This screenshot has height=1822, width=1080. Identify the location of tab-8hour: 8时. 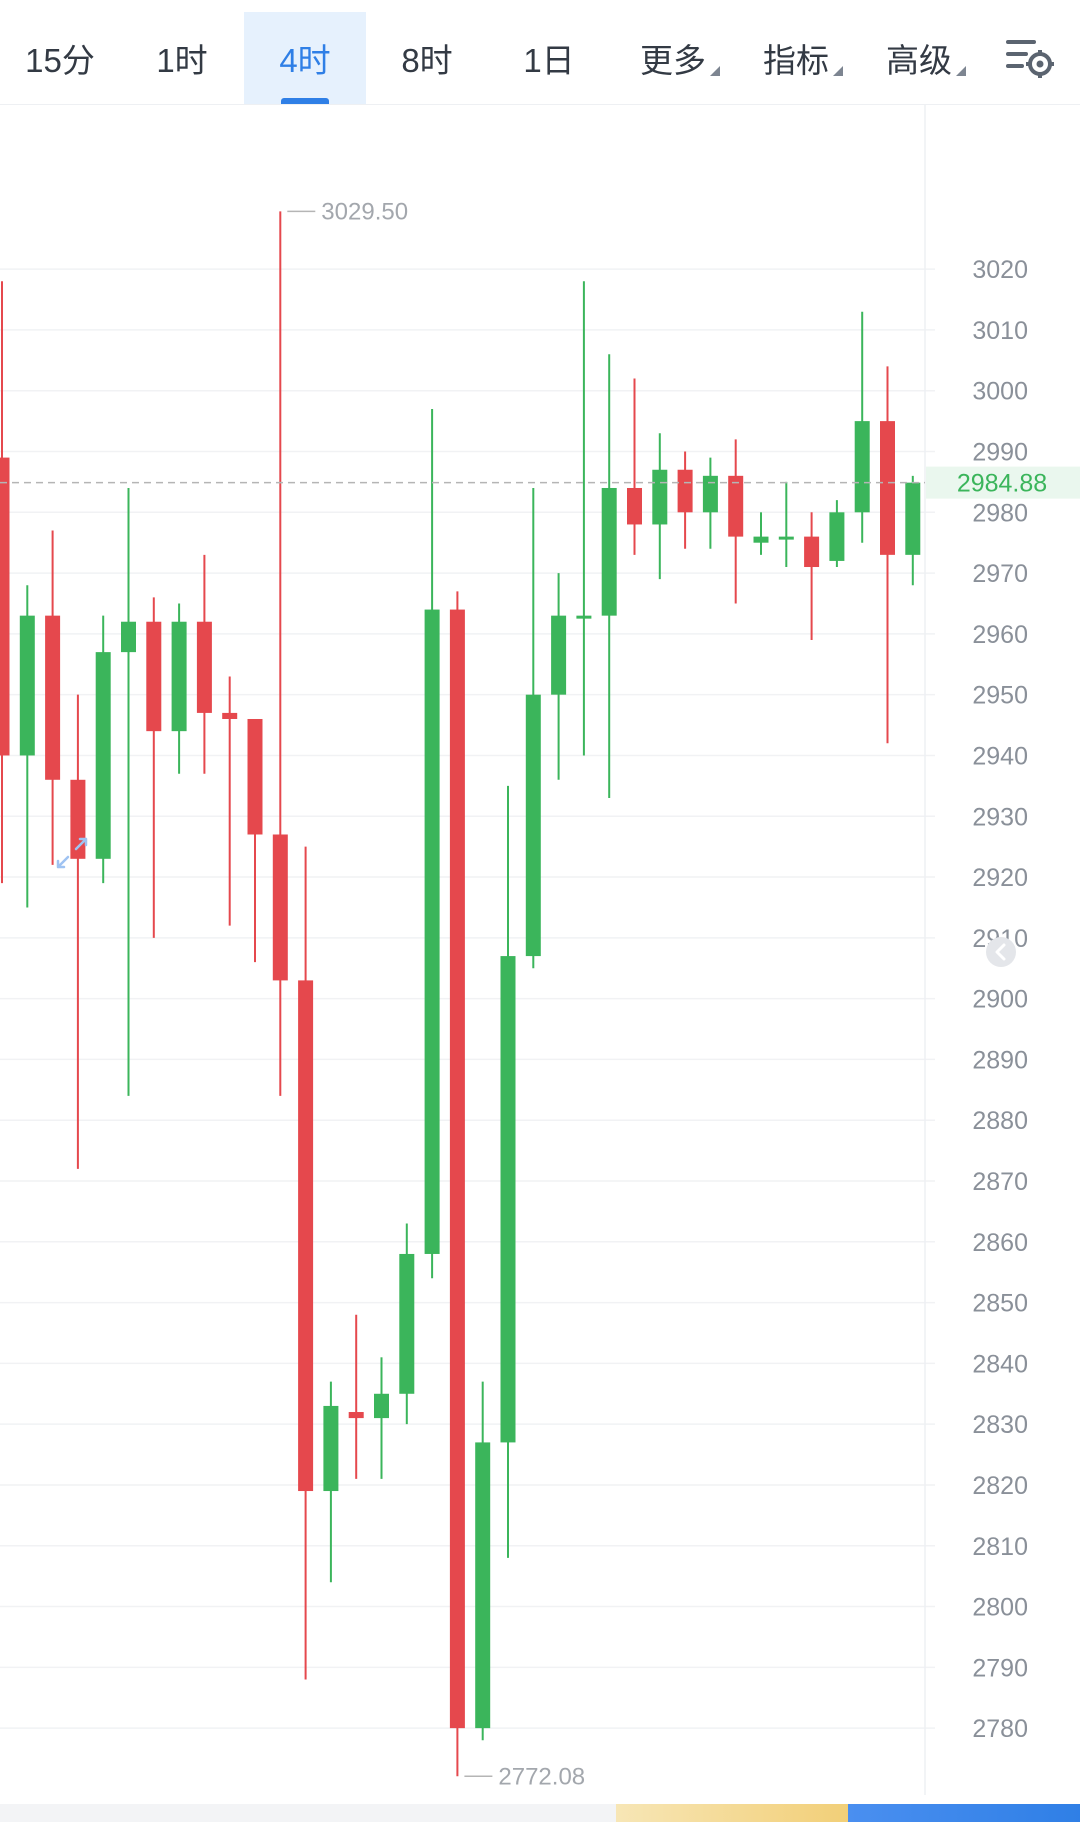
(427, 60).